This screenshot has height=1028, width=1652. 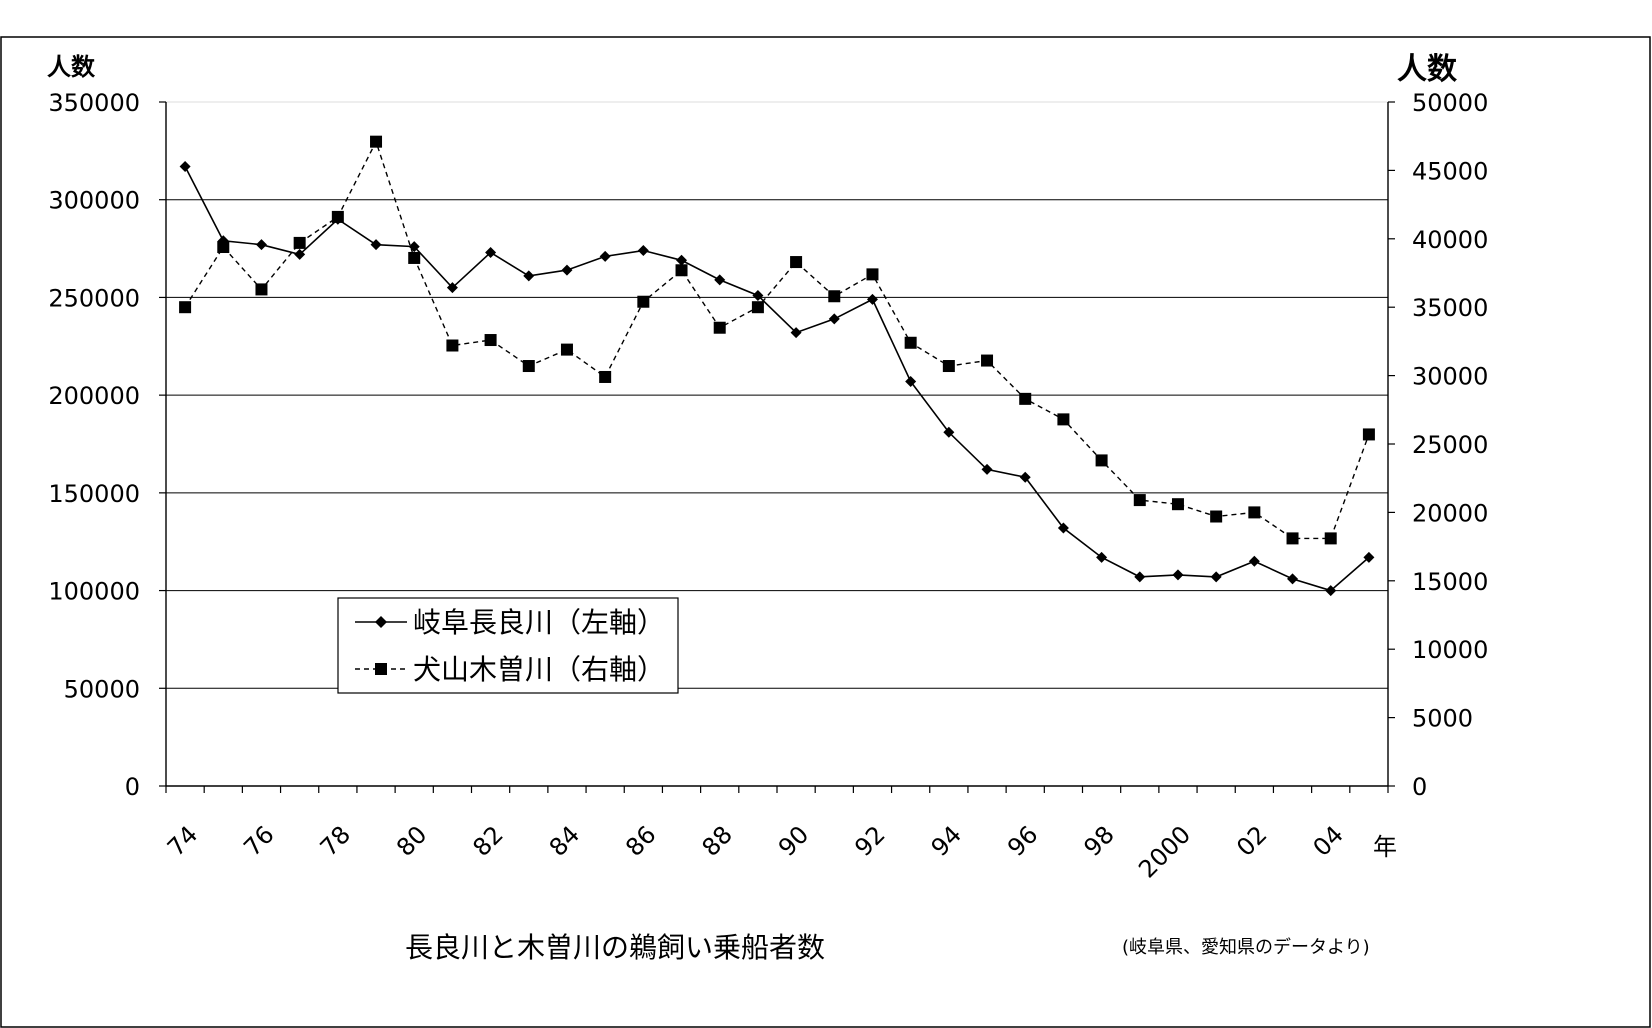 What do you see at coordinates (94, 592) in the screenshot?
I see `left-tick-label-100000: 100000` at bounding box center [94, 592].